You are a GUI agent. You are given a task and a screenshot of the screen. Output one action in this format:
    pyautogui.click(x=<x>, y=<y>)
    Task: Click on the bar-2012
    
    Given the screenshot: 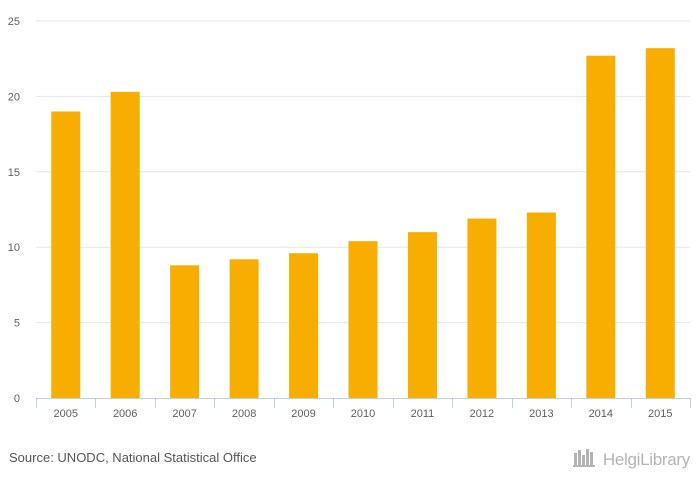 What is the action you would take?
    pyautogui.click(x=482, y=308)
    